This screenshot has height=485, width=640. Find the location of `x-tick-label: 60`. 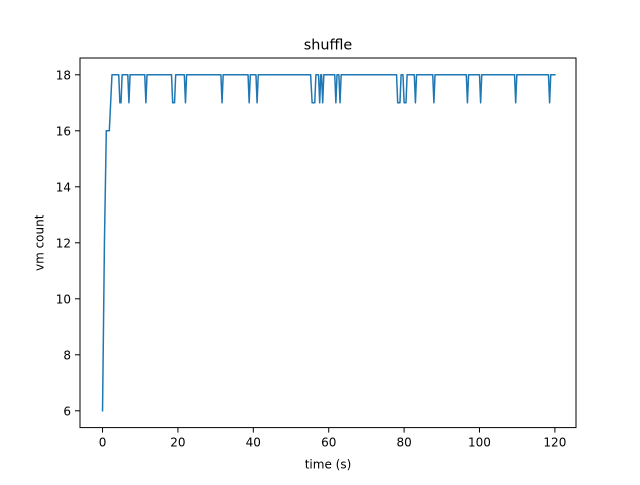

x-tick-label: 60 is located at coordinates (328, 443).